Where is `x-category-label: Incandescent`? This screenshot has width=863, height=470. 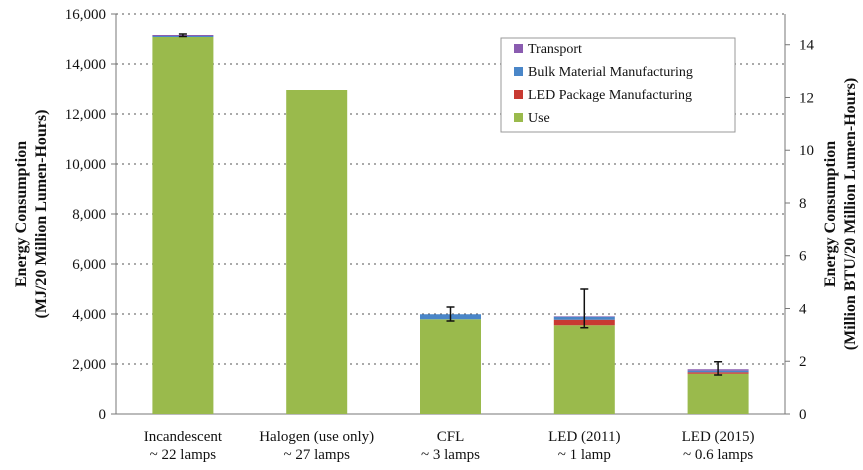 x-category-label: Incandescent is located at coordinates (183, 437).